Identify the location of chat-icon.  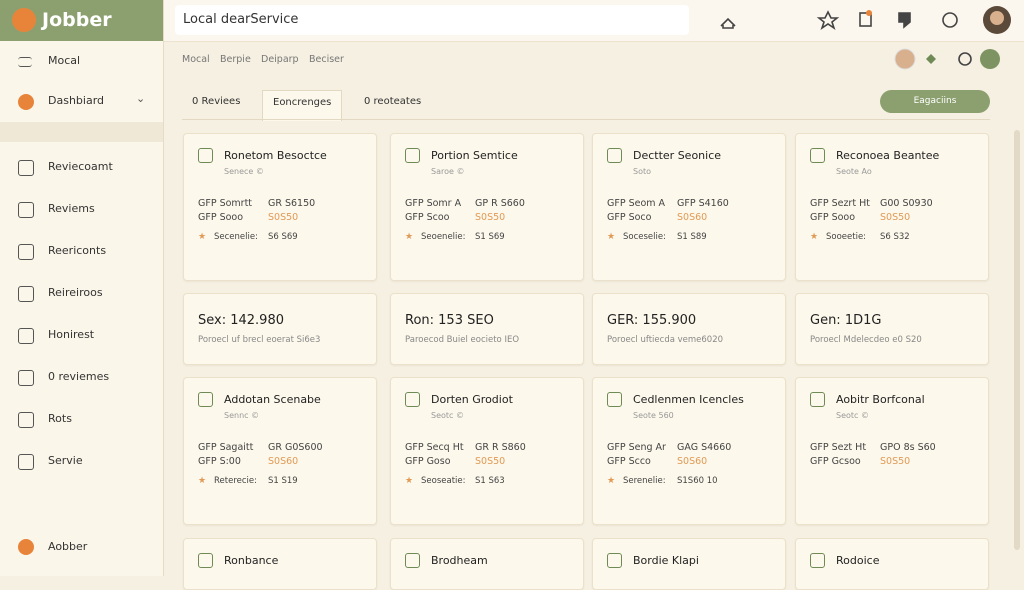
(904, 20).